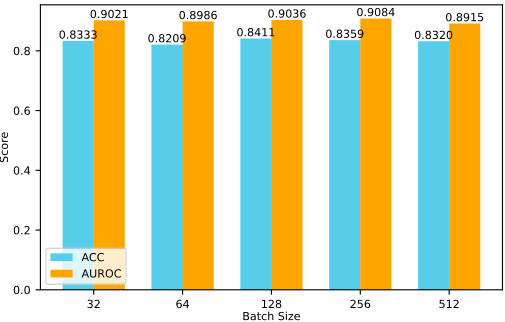  I want to click on data-label: 0.9036, so click(287, 13).